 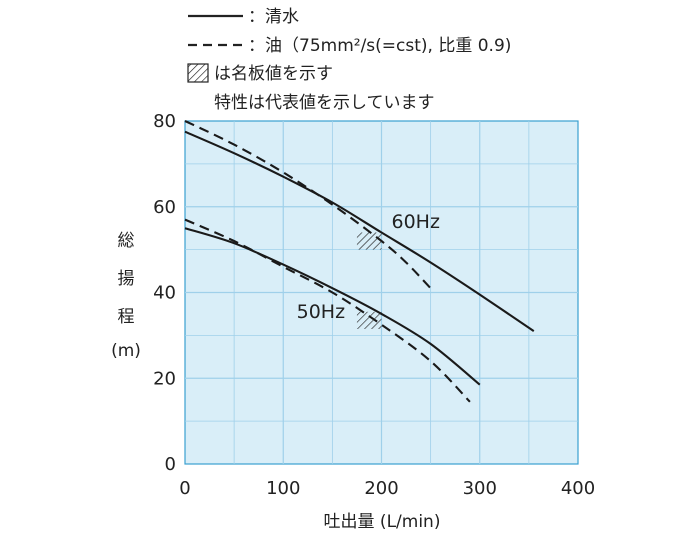 What do you see at coordinates (126, 296) in the screenshot?
I see `y-axis-title: 総 揚 程 (m)` at bounding box center [126, 296].